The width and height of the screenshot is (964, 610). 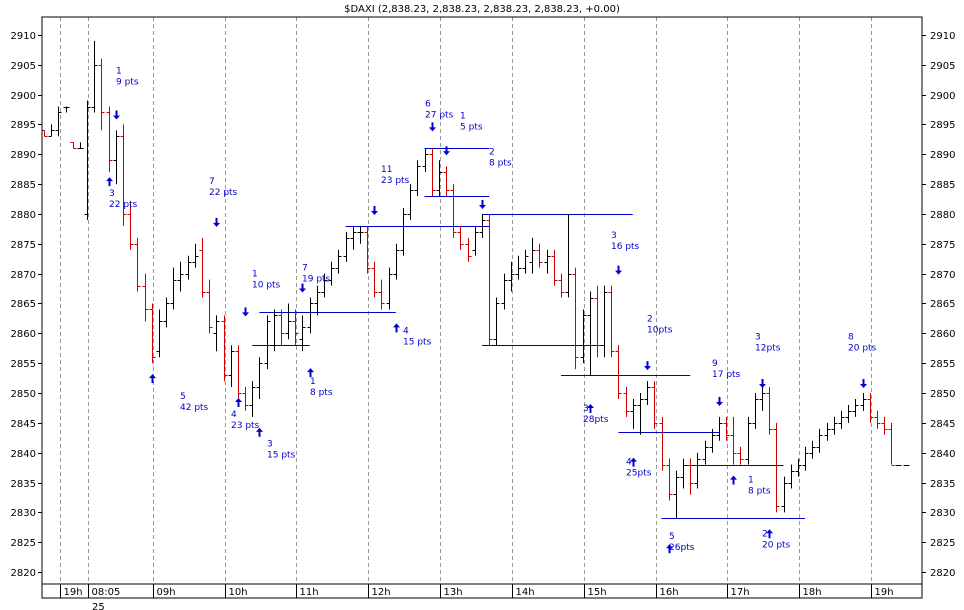 What do you see at coordinates (942, 96) in the screenshot?
I see `y-tick-label-right-2900: 2900` at bounding box center [942, 96].